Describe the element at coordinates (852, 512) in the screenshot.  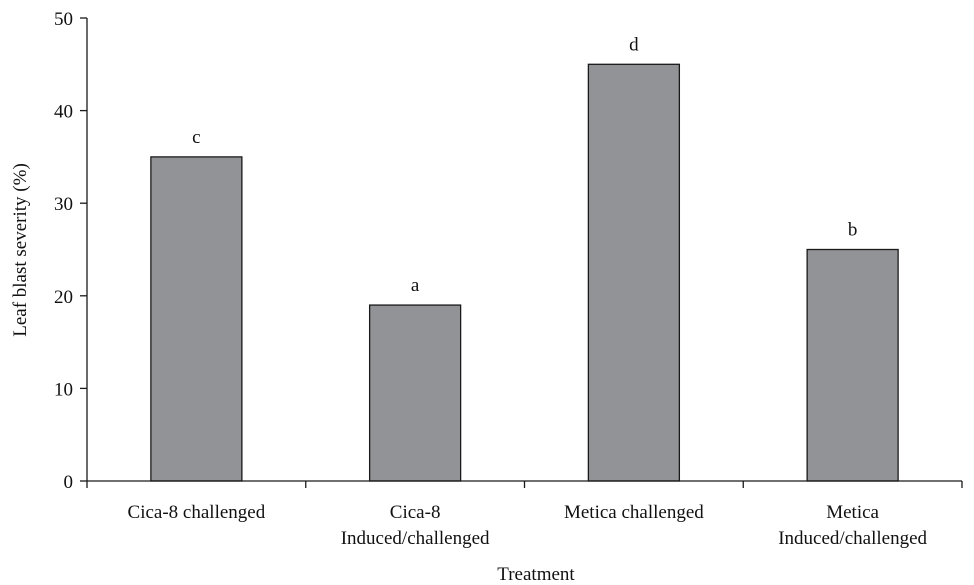
I see `x-category-label: Metica` at that location.